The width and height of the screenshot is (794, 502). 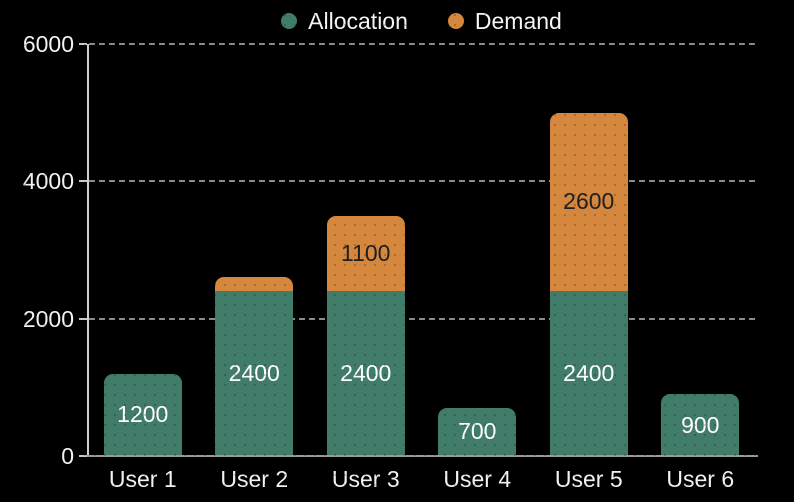 What do you see at coordinates (142, 479) in the screenshot?
I see `x-tick-label: User 1` at bounding box center [142, 479].